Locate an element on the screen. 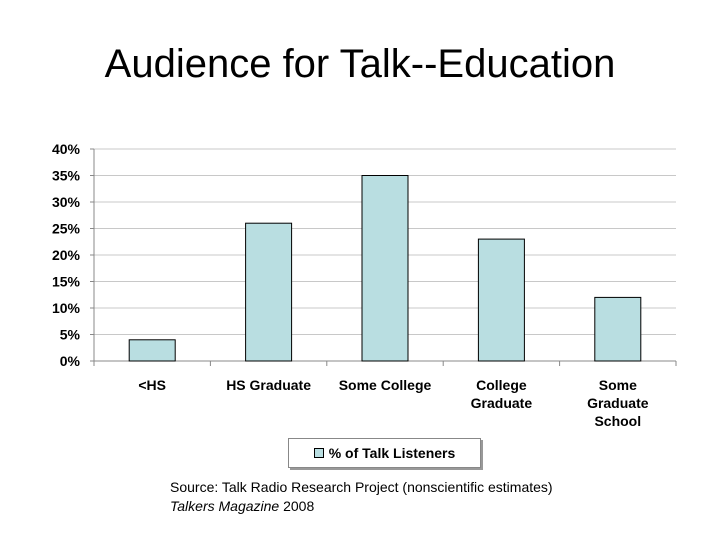  source-citation: Talkers Magazine 2008 is located at coordinates (361, 506).